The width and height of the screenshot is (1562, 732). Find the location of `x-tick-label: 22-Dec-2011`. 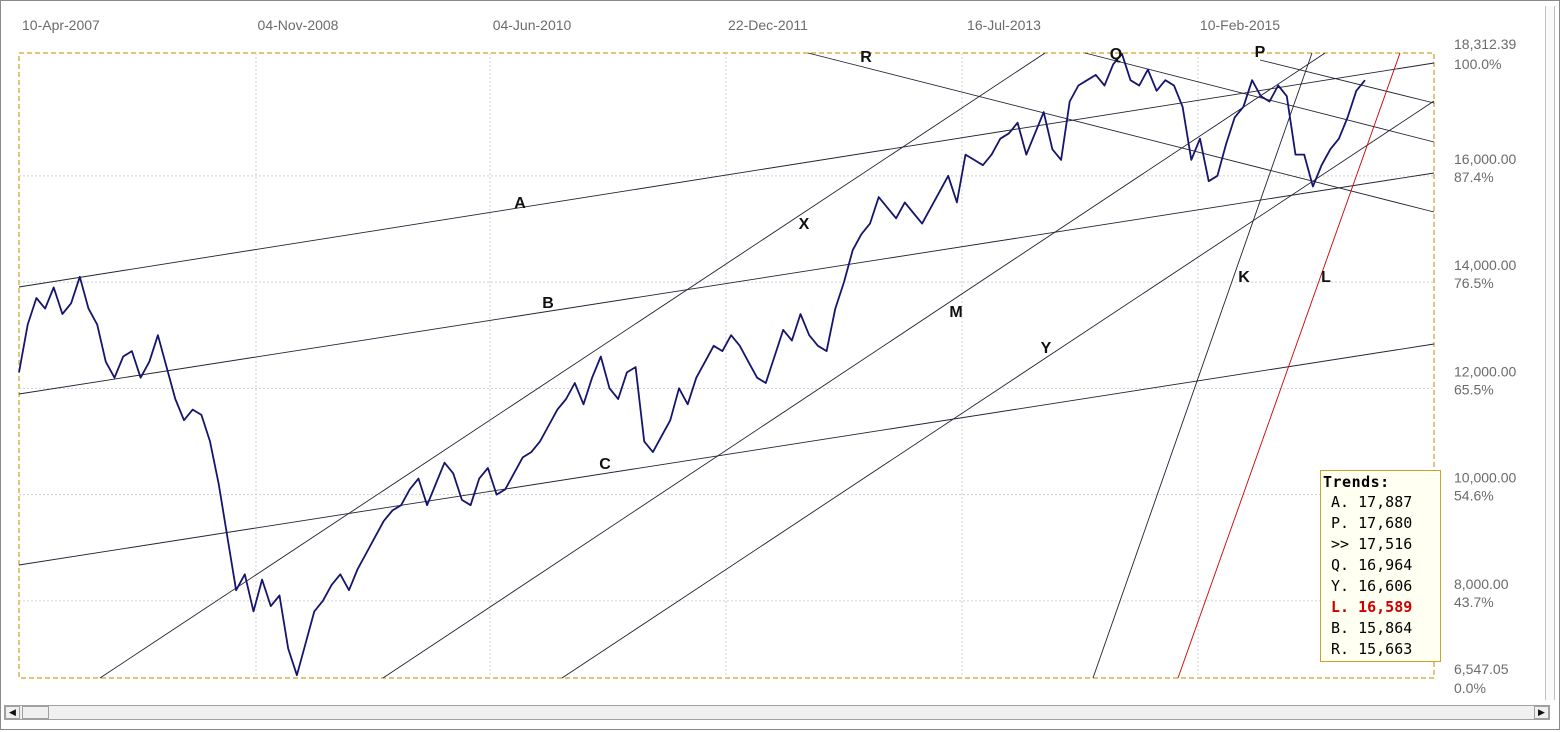

x-tick-label: 22-Dec-2011 is located at coordinates (768, 25).